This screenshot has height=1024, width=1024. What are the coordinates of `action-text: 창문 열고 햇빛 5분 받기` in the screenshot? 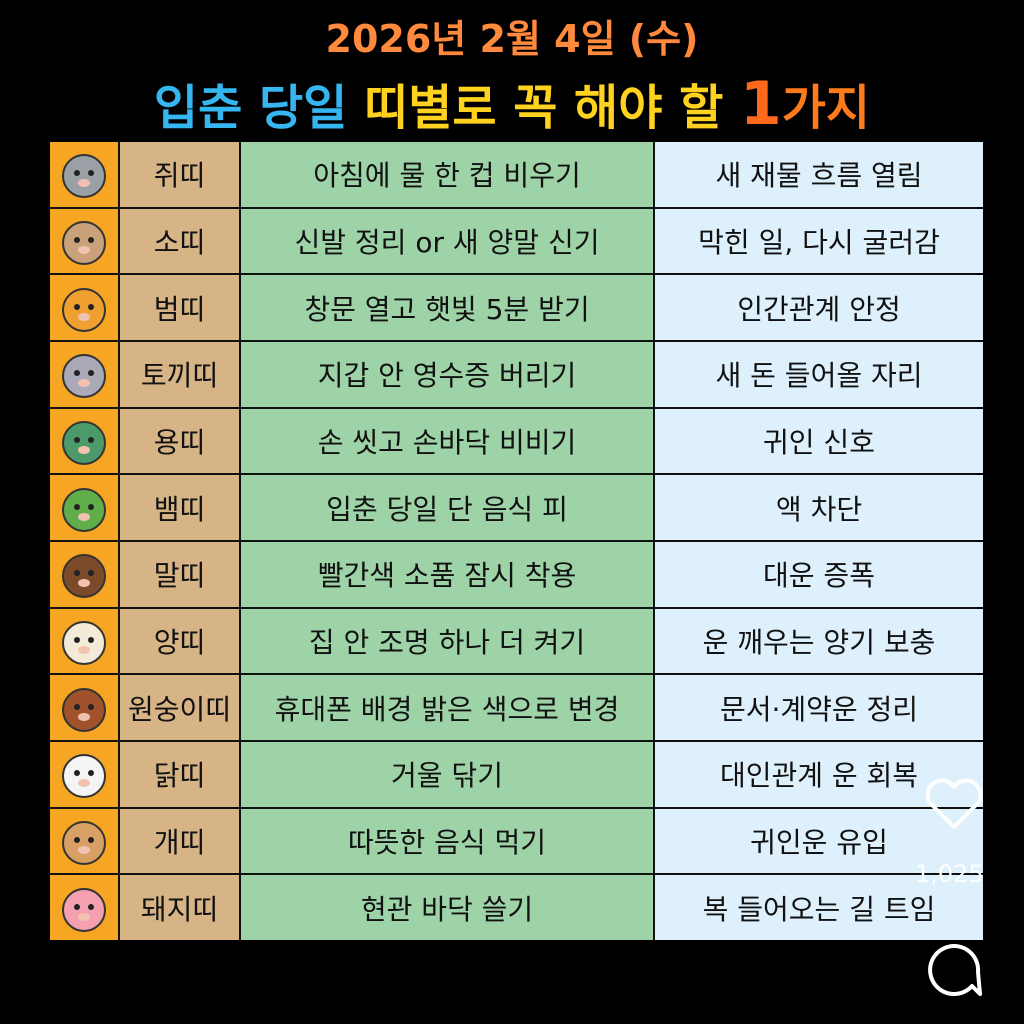 It's located at (447, 307).